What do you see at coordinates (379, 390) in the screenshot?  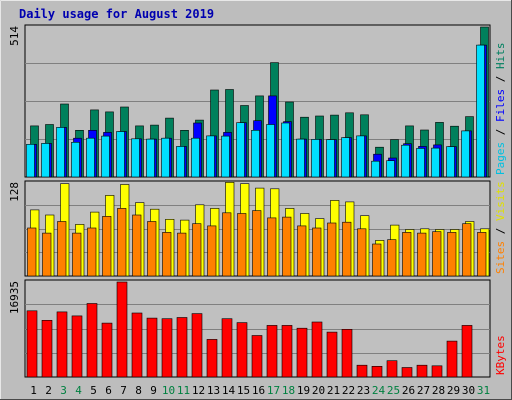 I see `x-label-day-24: 24` at bounding box center [379, 390].